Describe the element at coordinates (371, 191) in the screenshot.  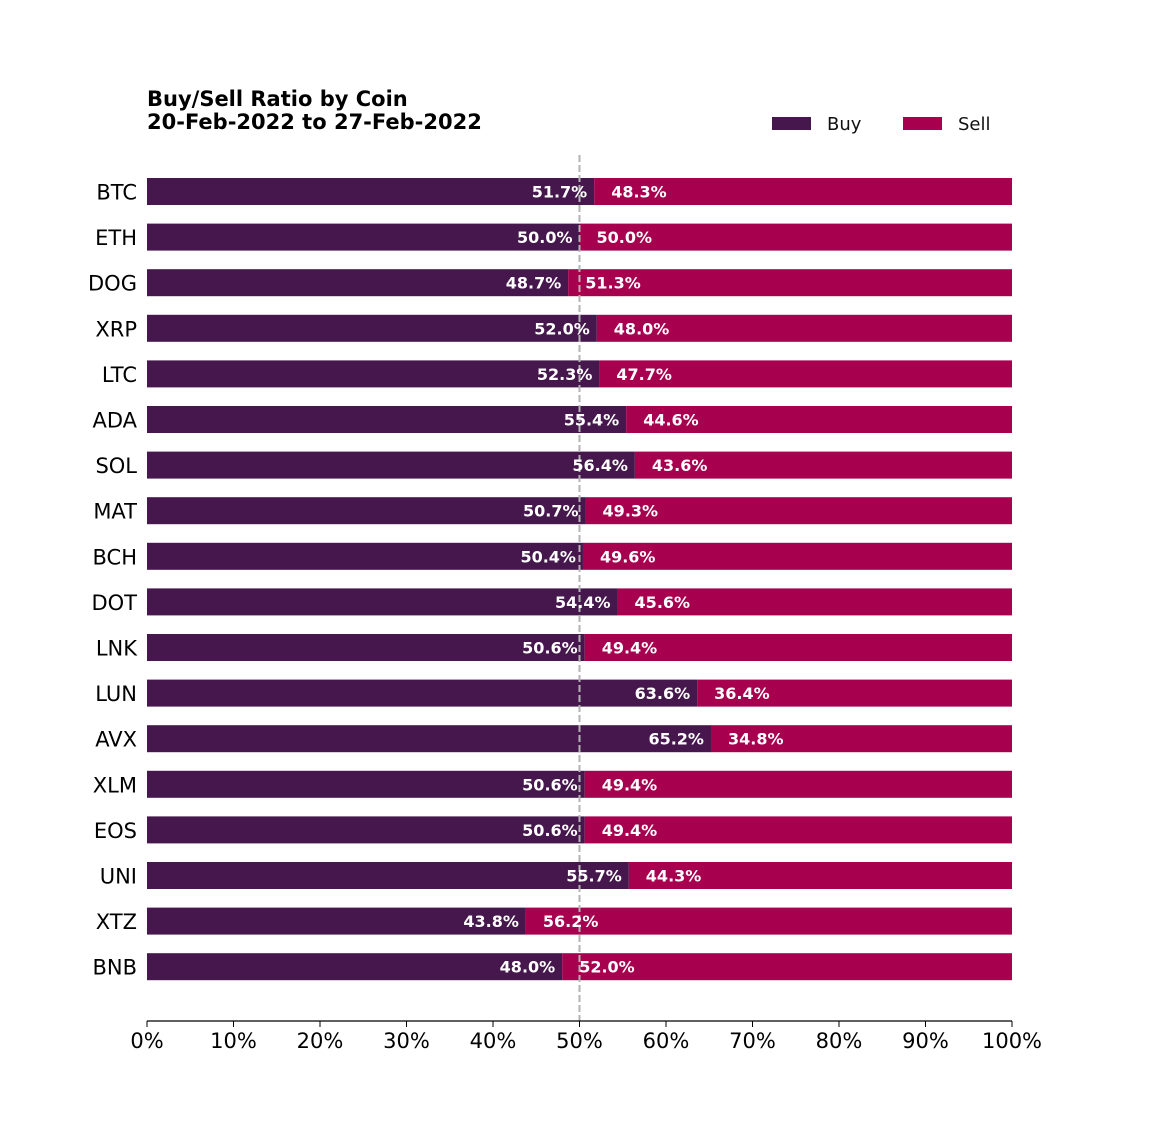
I see `bar-buy-btc` at that location.